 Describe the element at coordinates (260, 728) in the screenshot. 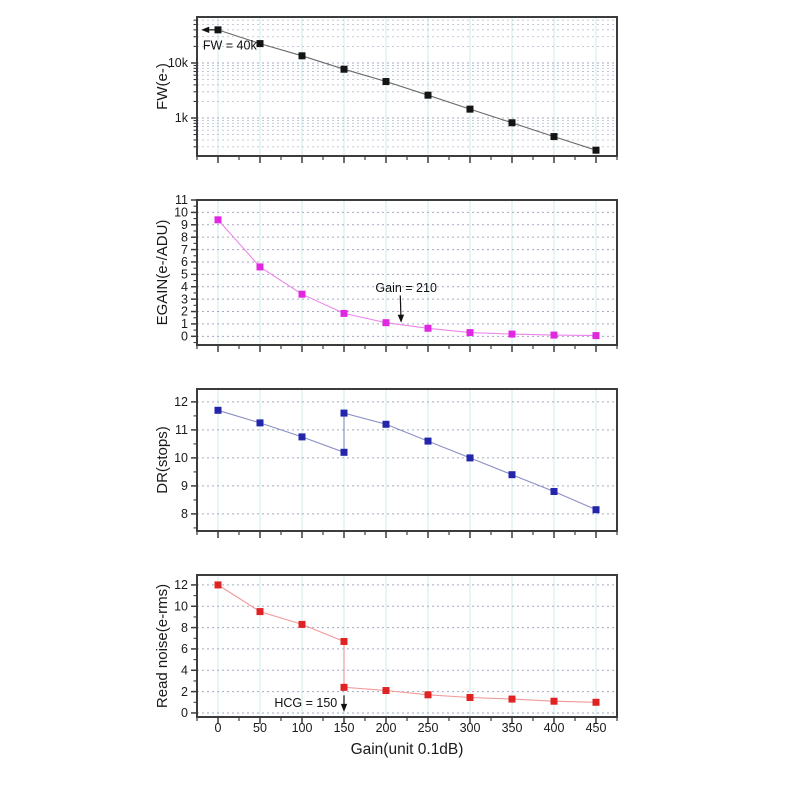

I see `x-tick-label: 50` at that location.